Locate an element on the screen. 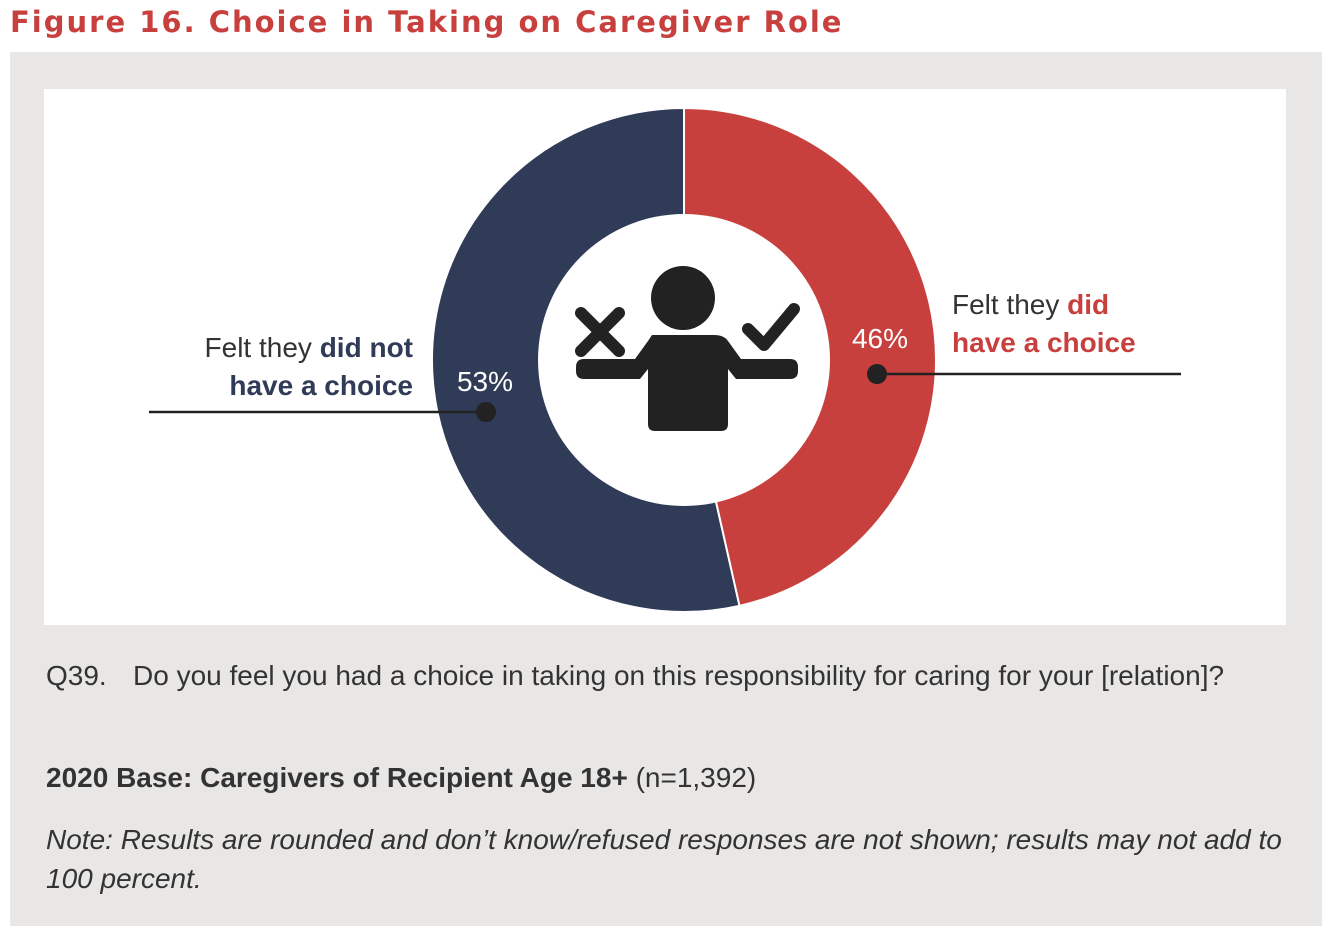 This screenshot has width=1332, height=936. label-bold-text: did is located at coordinates (1088, 304).